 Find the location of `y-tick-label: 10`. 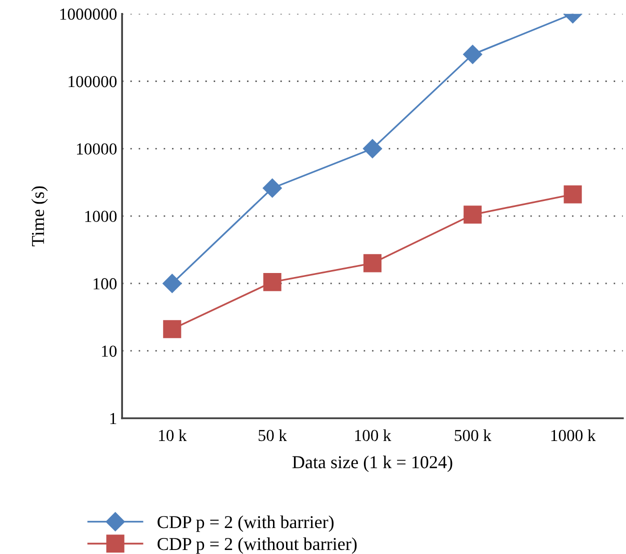

y-tick-label: 10 is located at coordinates (109, 351).